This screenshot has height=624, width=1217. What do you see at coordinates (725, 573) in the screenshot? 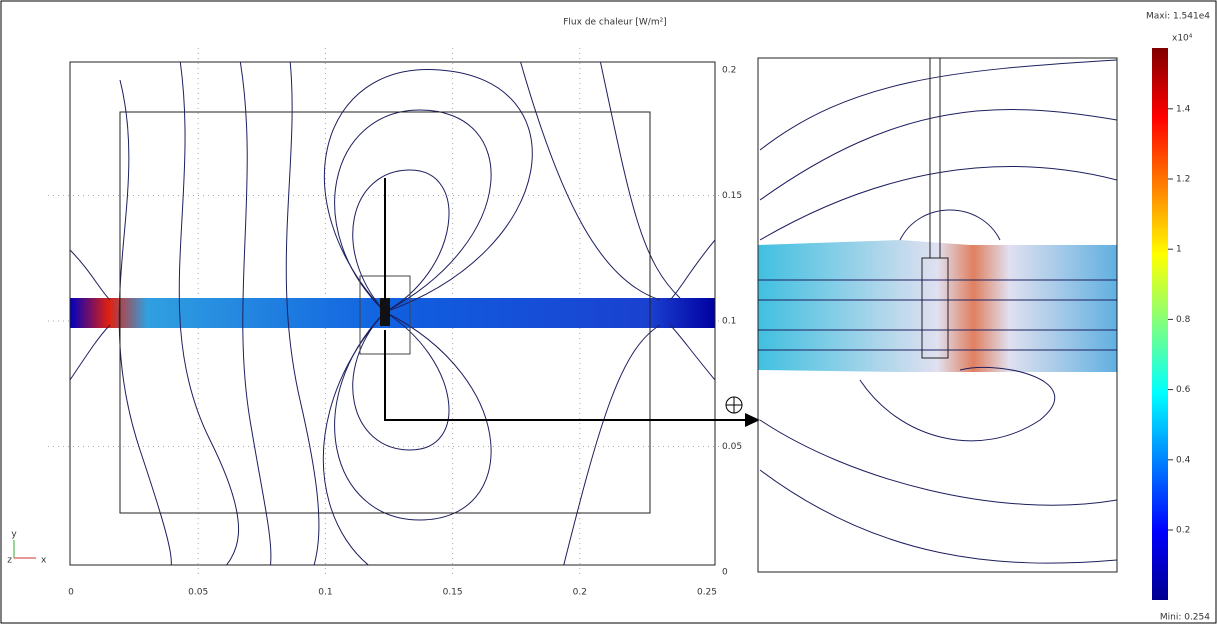
I see `y-tick-label: 0` at bounding box center [725, 573].